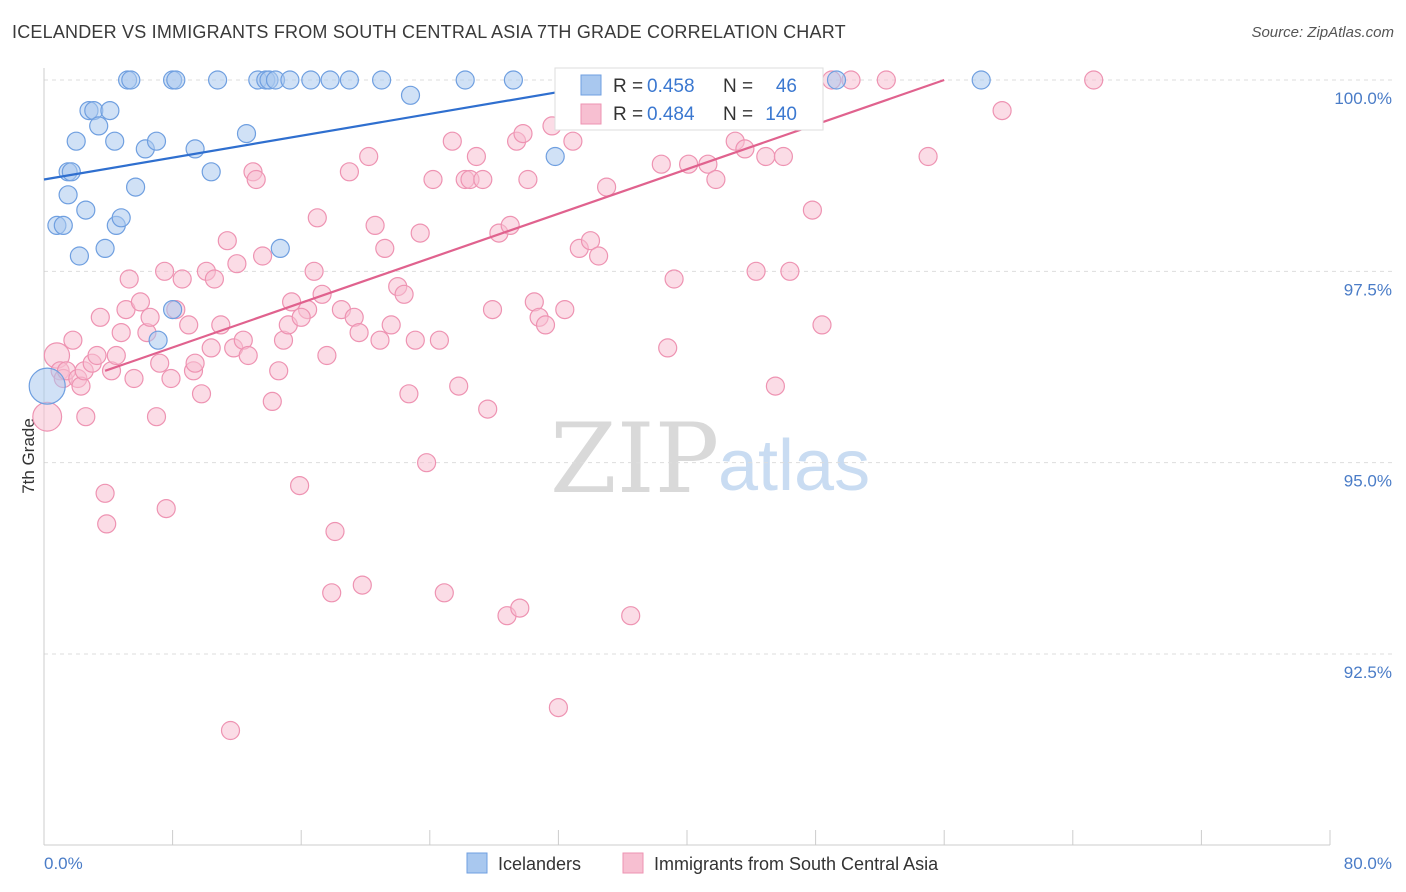  What do you see at coordinates (1368, 289) in the screenshot?
I see `y-tick-label-1: 97.5%` at bounding box center [1368, 289].